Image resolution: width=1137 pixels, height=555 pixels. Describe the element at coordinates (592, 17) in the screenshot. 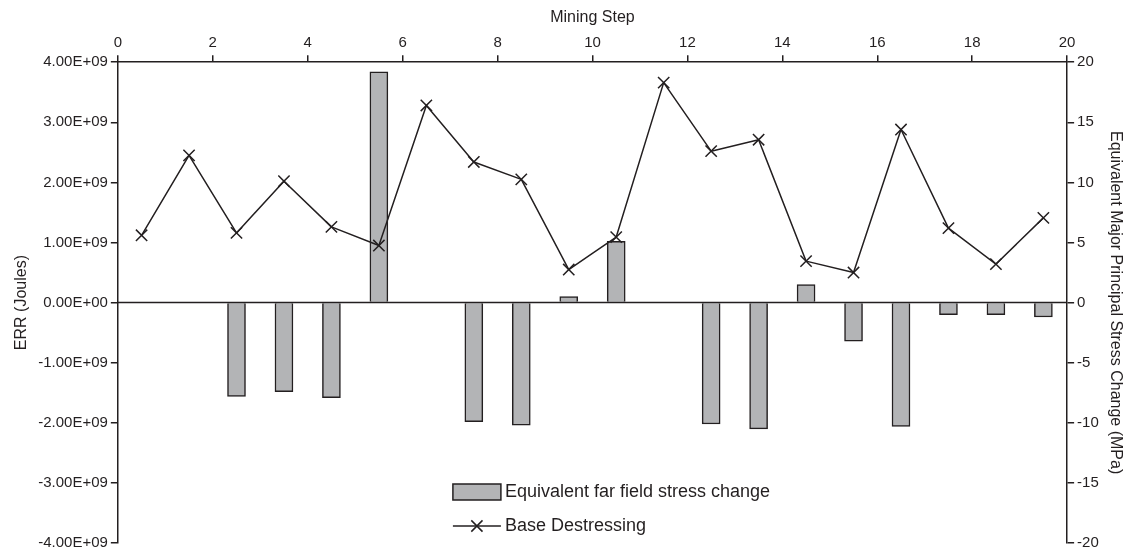

I see `x-axis-title: Mining Step` at that location.